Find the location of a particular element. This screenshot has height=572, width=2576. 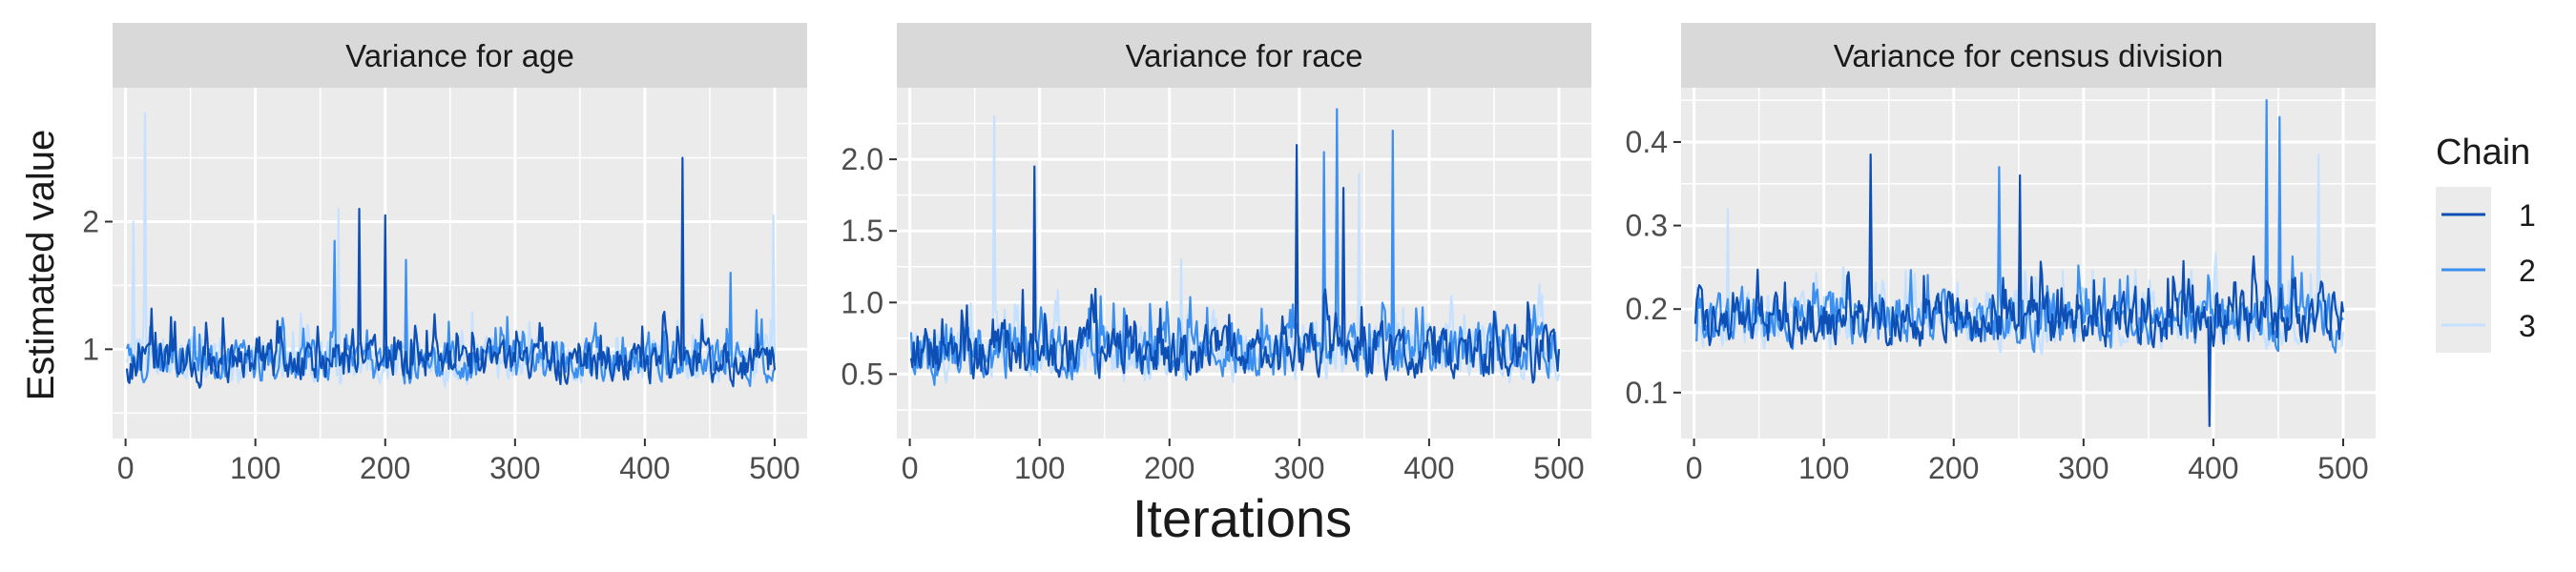

y-tick-label: 1.5 is located at coordinates (862, 231).